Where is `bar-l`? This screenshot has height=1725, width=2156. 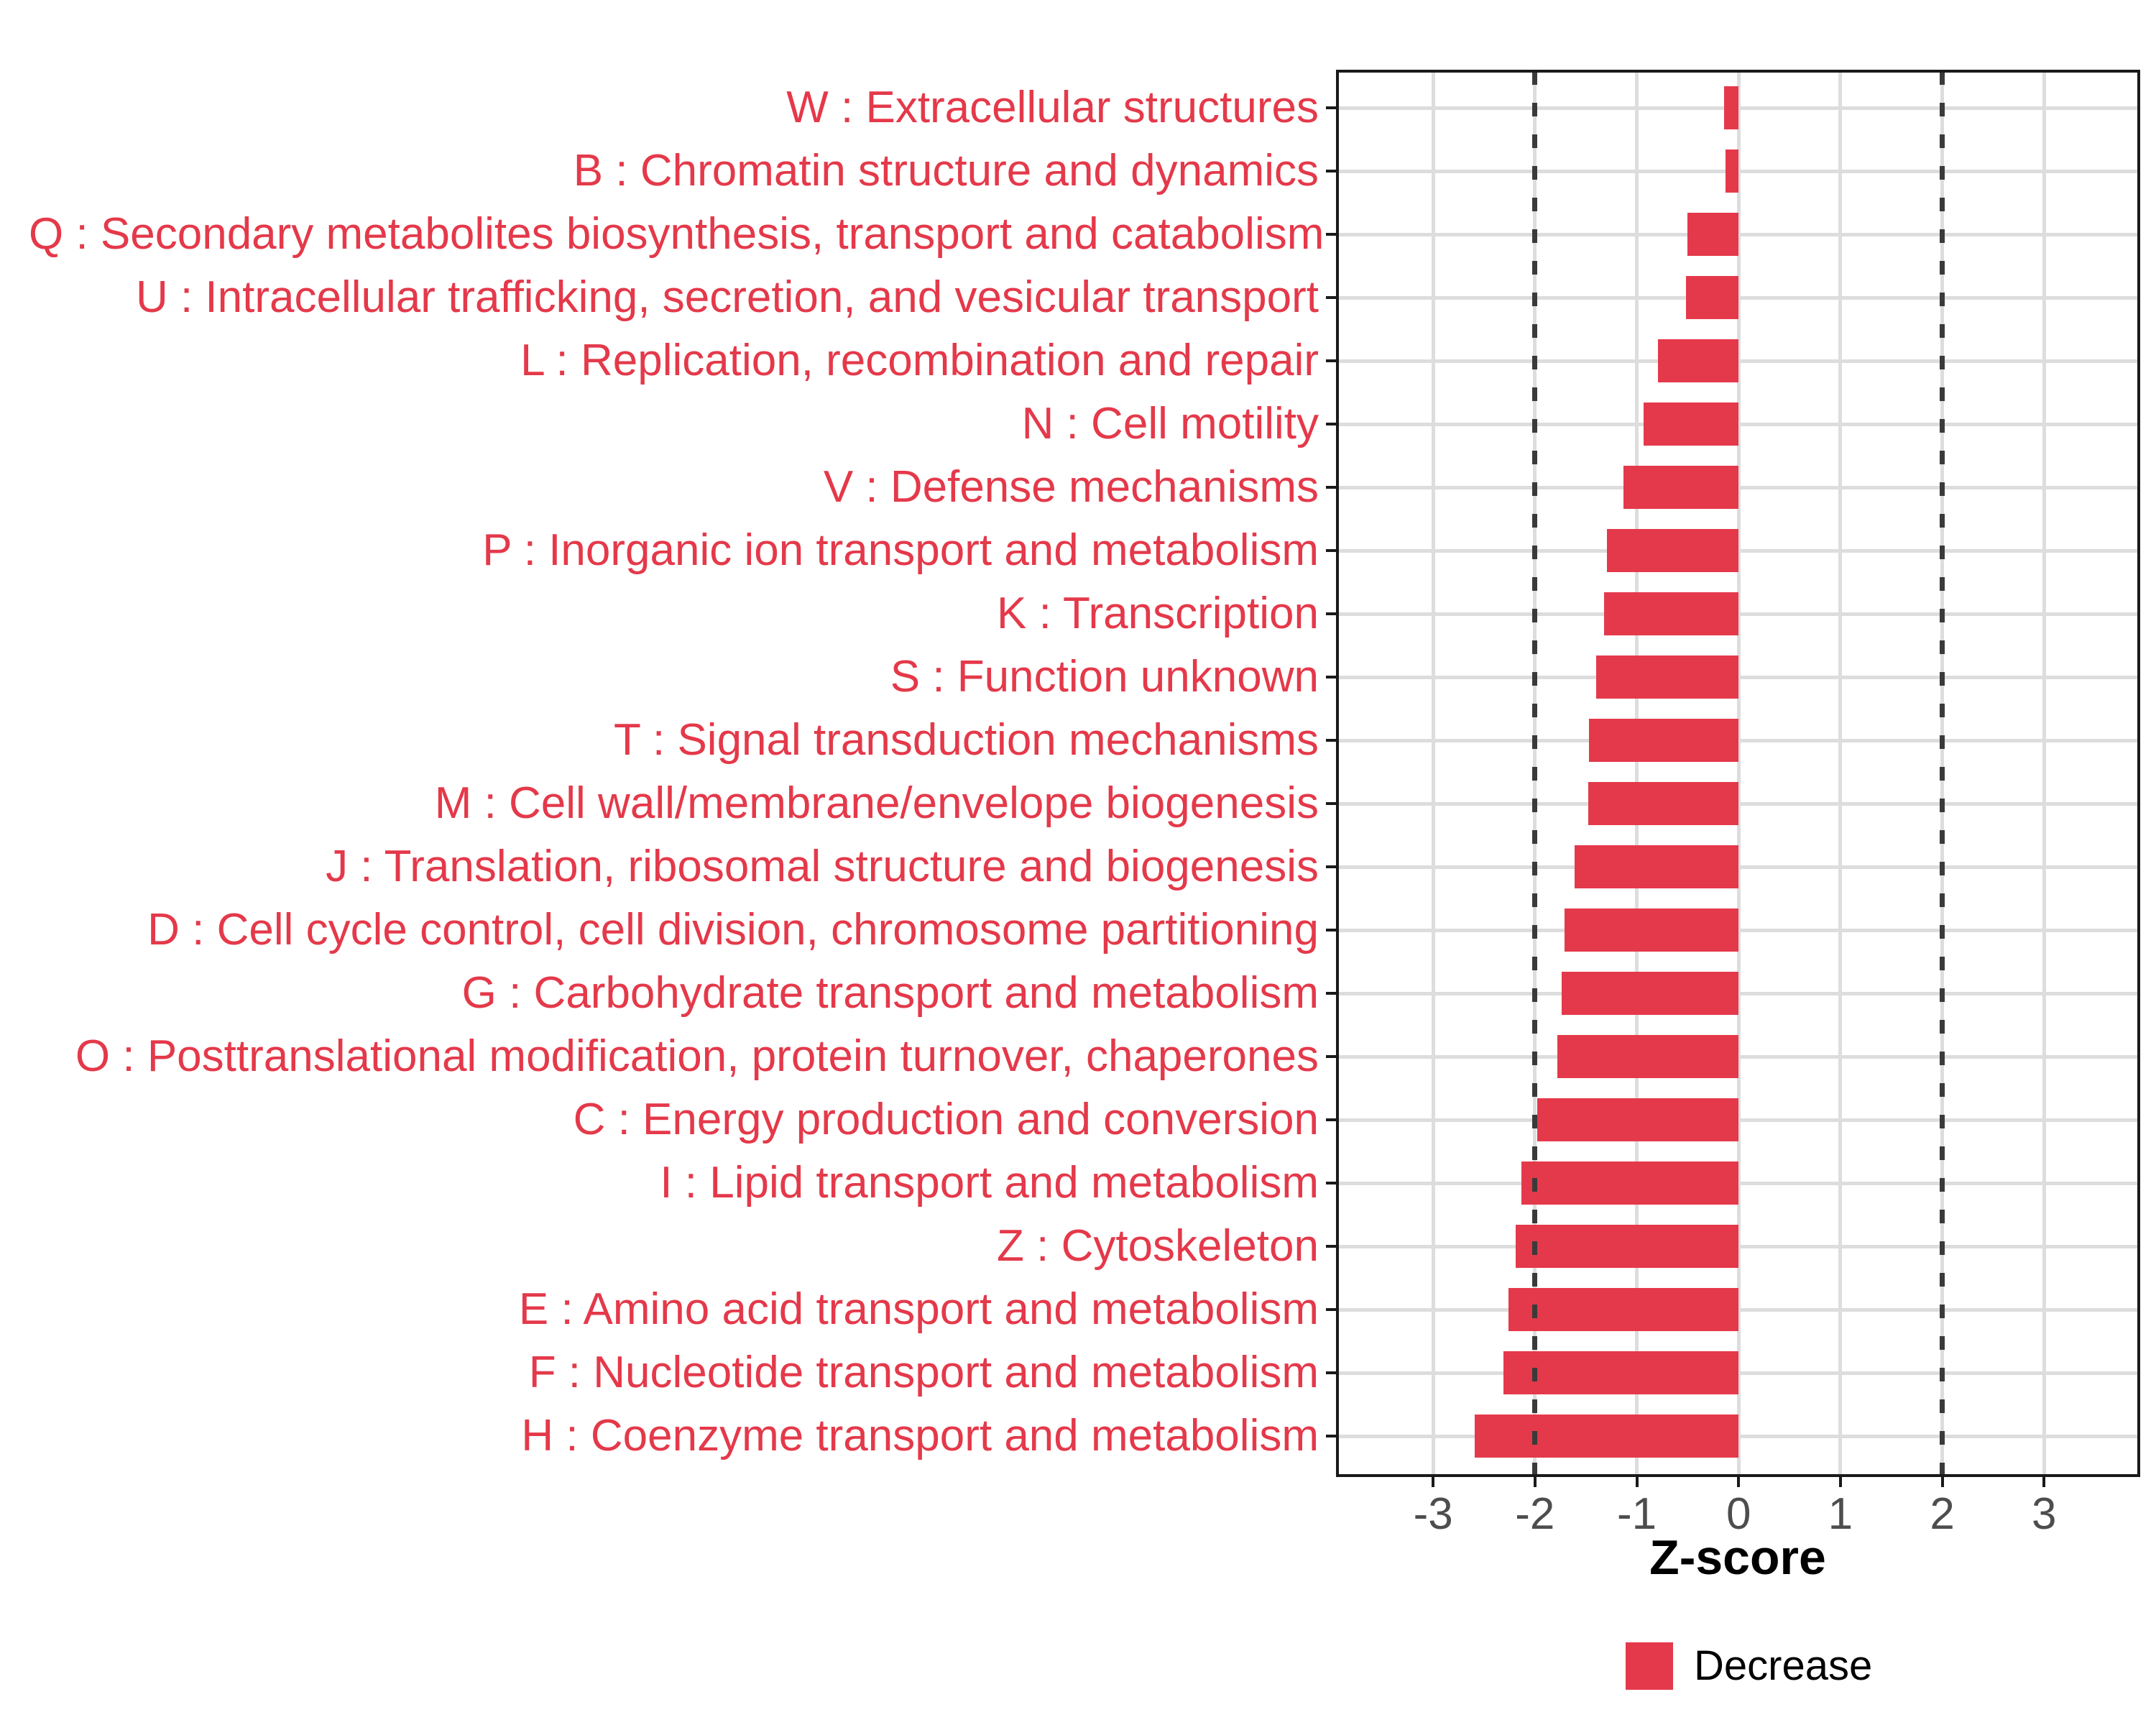
bar-l is located at coordinates (1698, 360).